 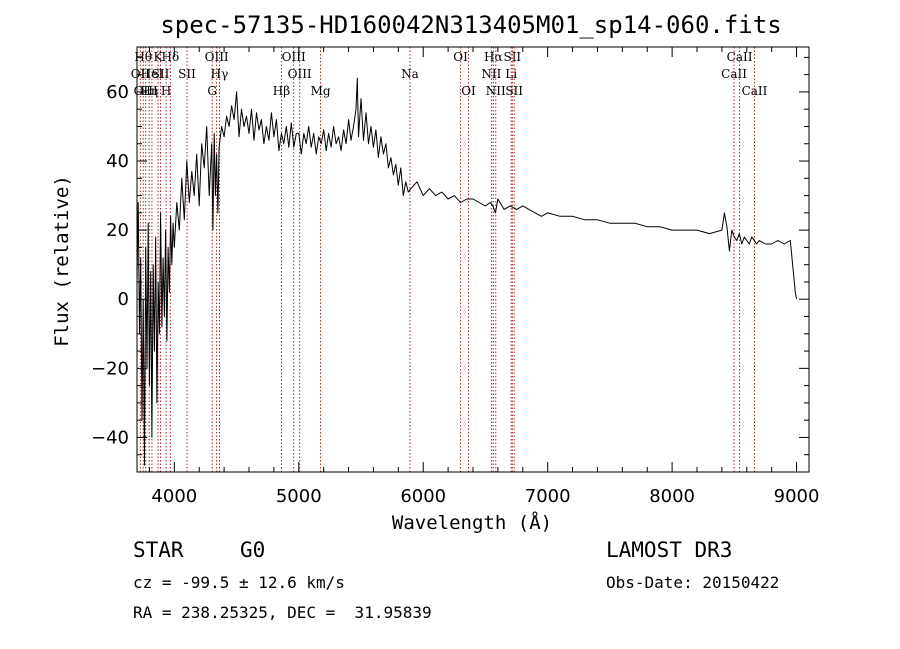 What do you see at coordinates (797, 496) in the screenshot?
I see `x-tick-label: 9000` at bounding box center [797, 496].